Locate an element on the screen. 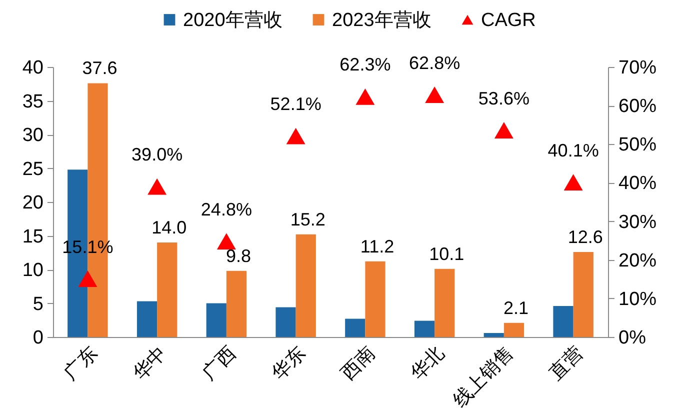 The image size is (686, 420). data-label: 2.1 is located at coordinates (516, 308).